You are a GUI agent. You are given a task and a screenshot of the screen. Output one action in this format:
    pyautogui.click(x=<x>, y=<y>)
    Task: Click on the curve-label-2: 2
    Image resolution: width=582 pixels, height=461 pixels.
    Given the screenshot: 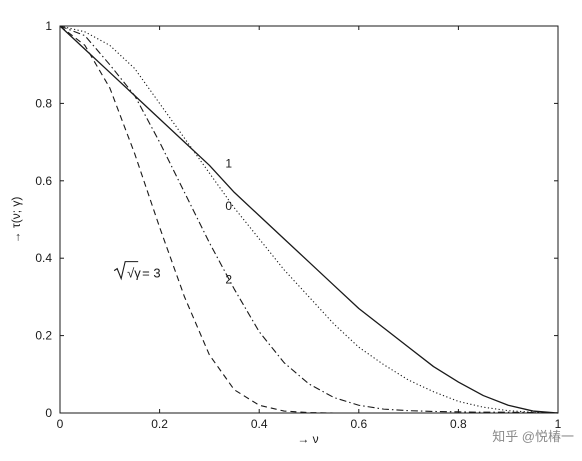 What is the action you would take?
    pyautogui.click(x=228, y=279)
    